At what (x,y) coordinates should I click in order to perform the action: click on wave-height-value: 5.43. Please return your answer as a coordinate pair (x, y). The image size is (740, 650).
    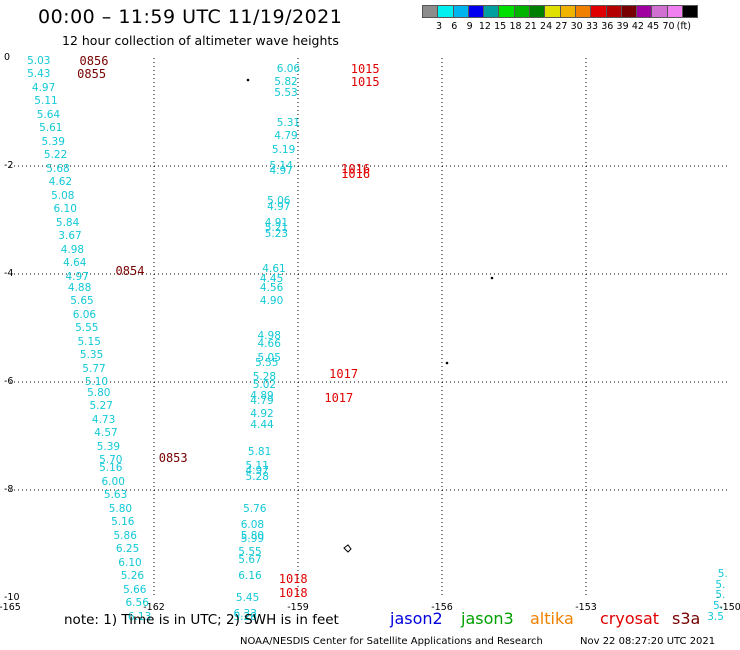
    Looking at the image, I should click on (39, 74).